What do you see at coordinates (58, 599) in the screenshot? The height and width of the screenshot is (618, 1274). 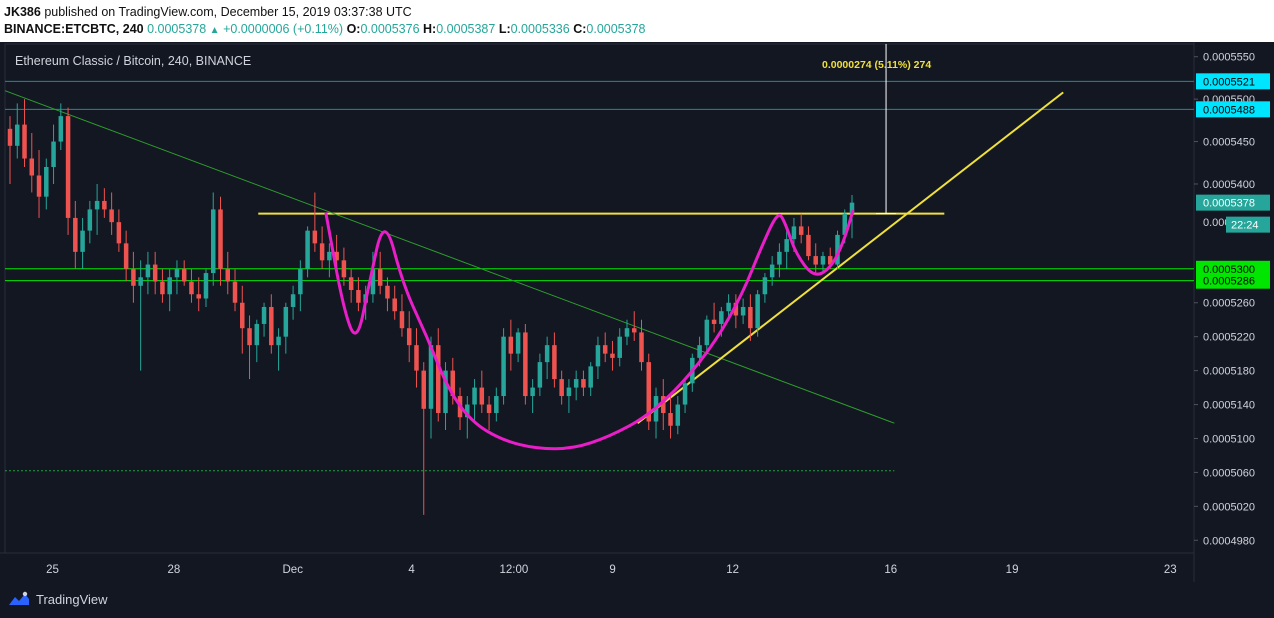 I see `brand: TradingView` at bounding box center [58, 599].